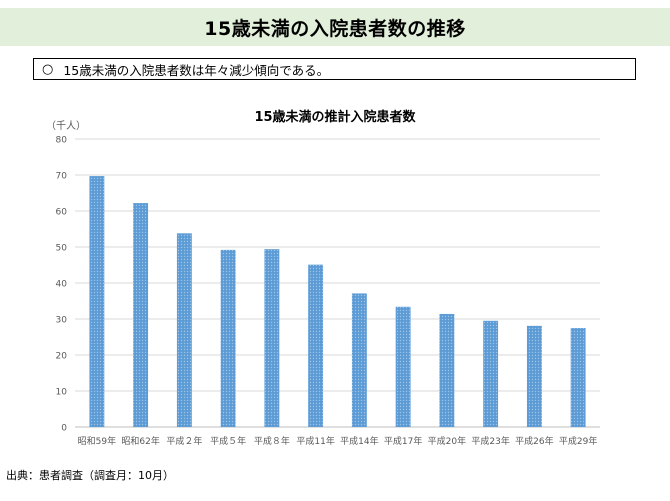 The width and height of the screenshot is (670, 501). What do you see at coordinates (403, 441) in the screenshot?
I see `x-tick-label: 平成17年` at bounding box center [403, 441].